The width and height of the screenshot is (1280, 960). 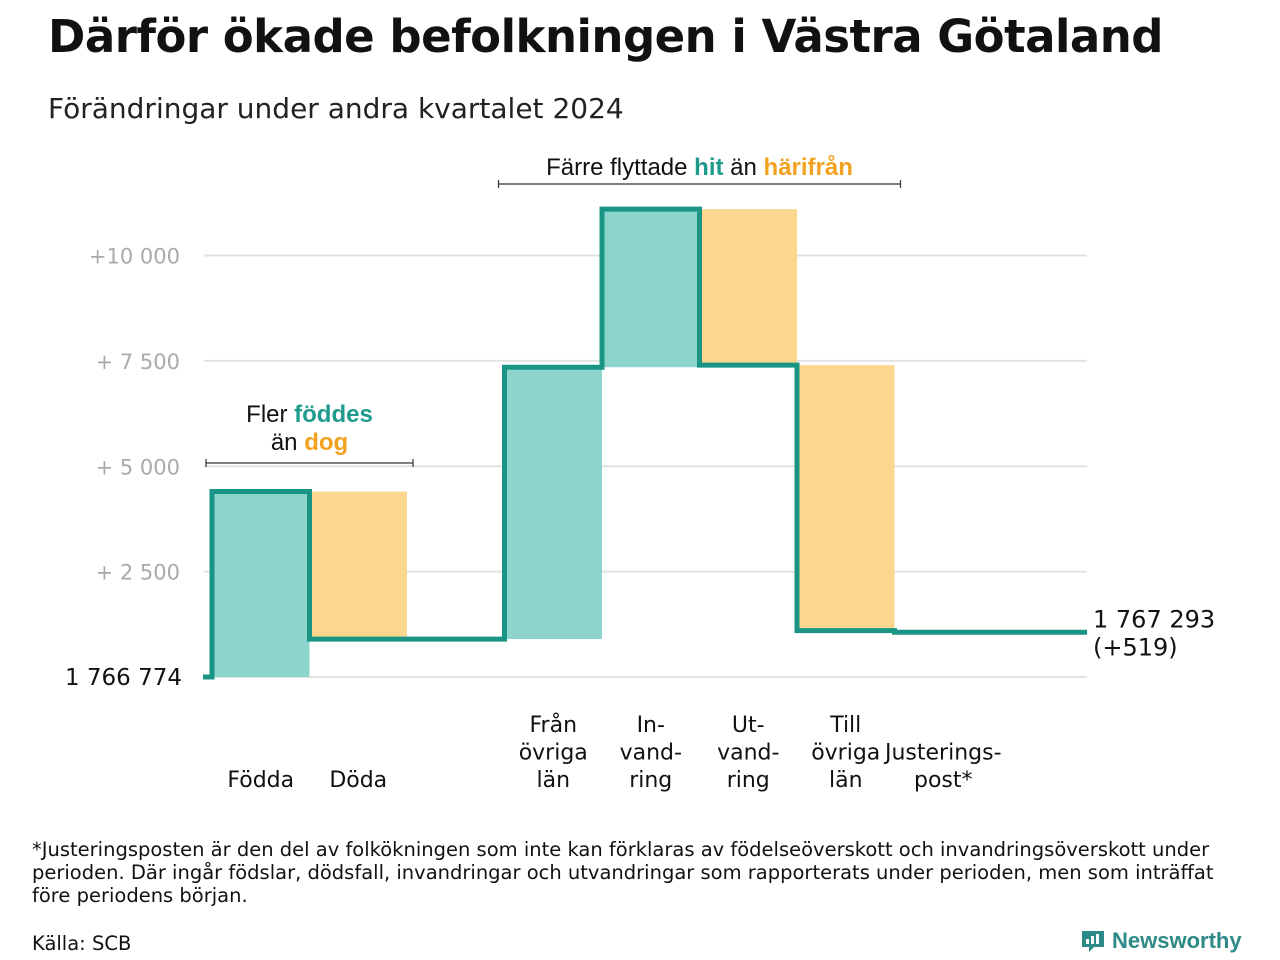 I want to click on bar-invandring, so click(x=651, y=288).